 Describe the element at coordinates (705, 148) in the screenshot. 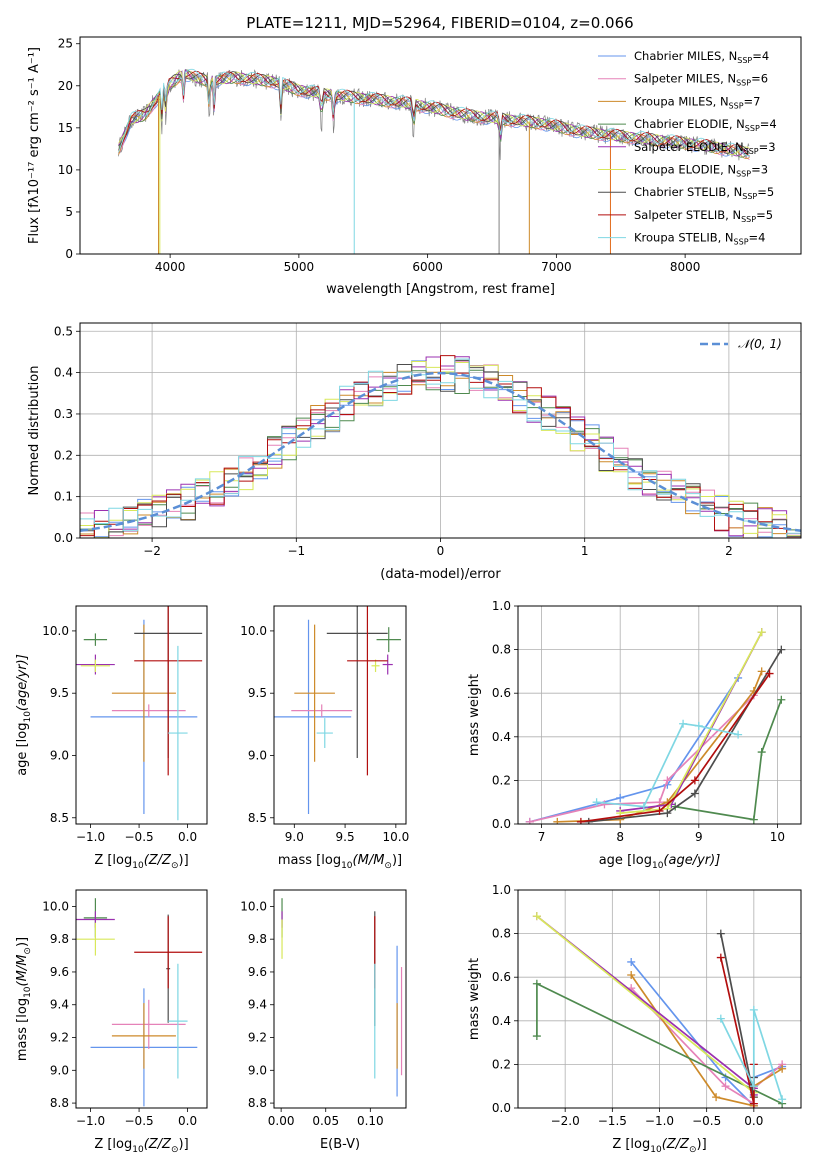

I see `legend-entry: Salpeter ELODIE, NSSP=3` at that location.